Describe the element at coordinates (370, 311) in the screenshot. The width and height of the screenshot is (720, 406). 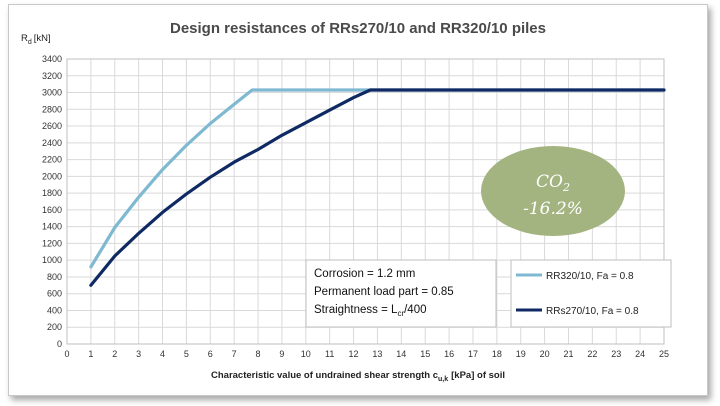
I see `annotation-straightness: Straightness = Lcr/400` at that location.